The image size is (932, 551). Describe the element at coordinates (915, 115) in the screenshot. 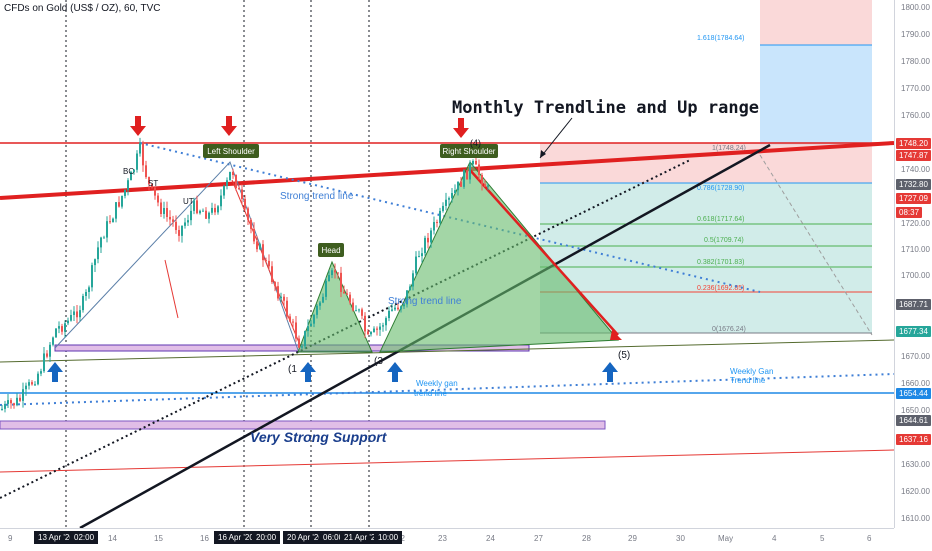

I see `price-tick: 1760.00` at that location.